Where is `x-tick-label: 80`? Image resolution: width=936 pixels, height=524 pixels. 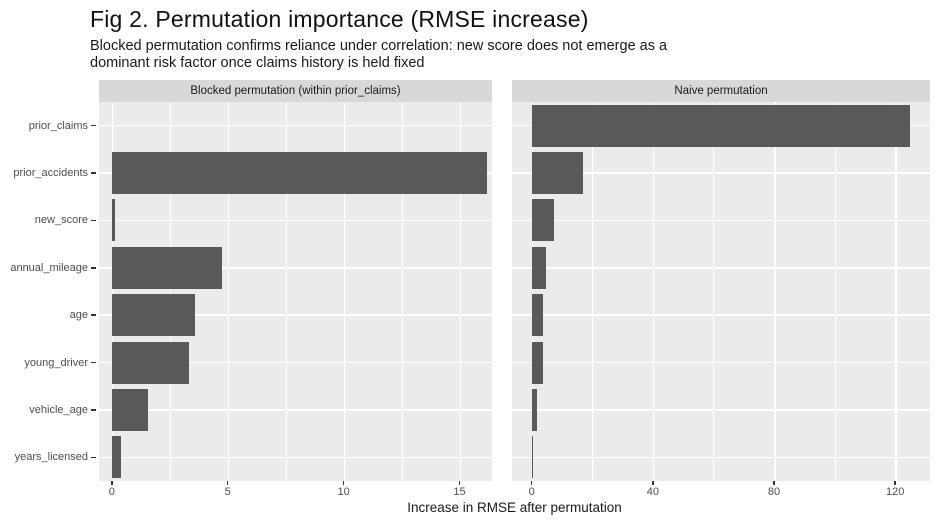
x-tick-label: 80 is located at coordinates (774, 492).